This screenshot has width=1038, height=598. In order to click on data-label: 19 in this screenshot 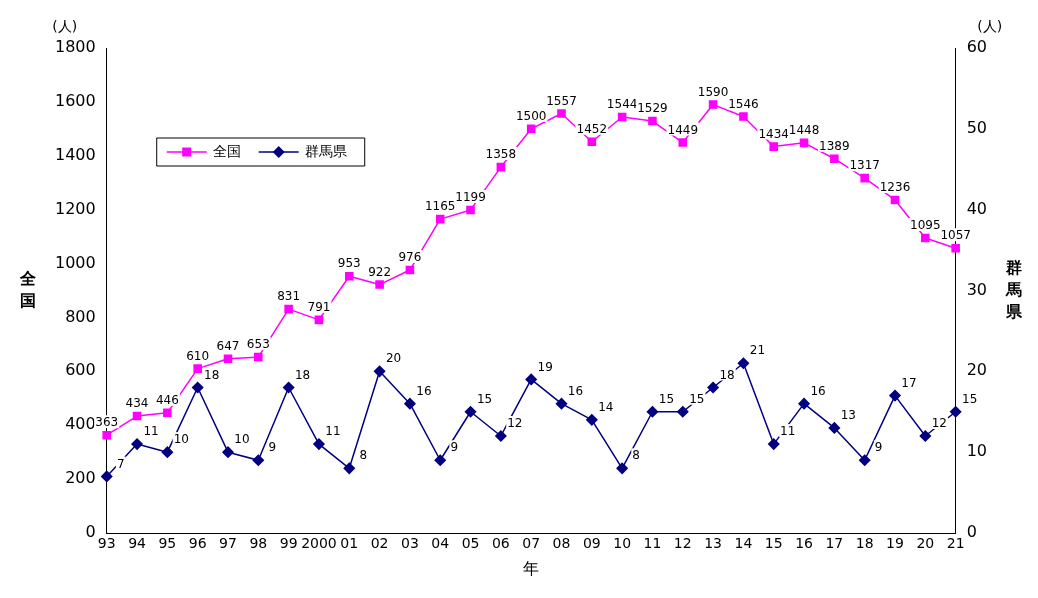, I will do `click(545, 366)`.